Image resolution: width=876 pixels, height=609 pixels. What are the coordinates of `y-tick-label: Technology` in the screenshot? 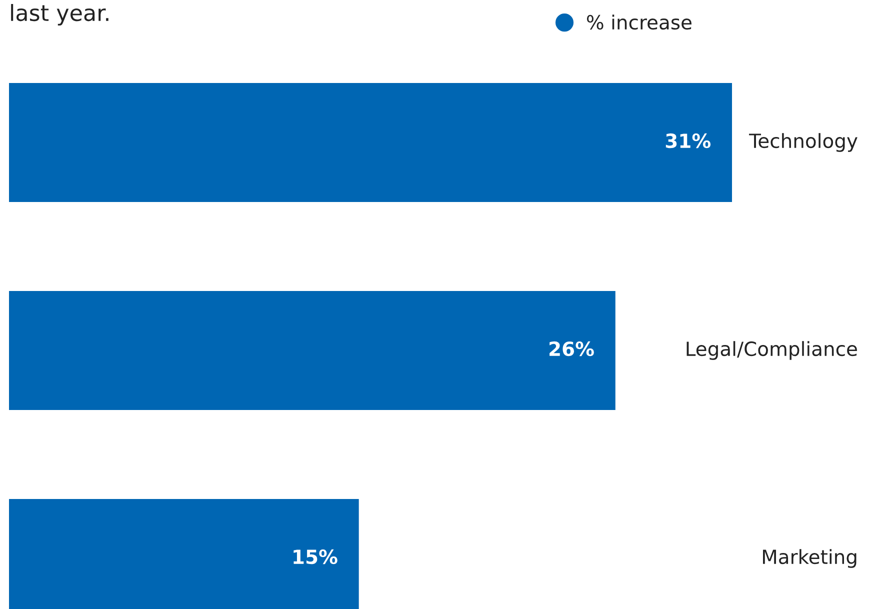 It's located at (803, 142).